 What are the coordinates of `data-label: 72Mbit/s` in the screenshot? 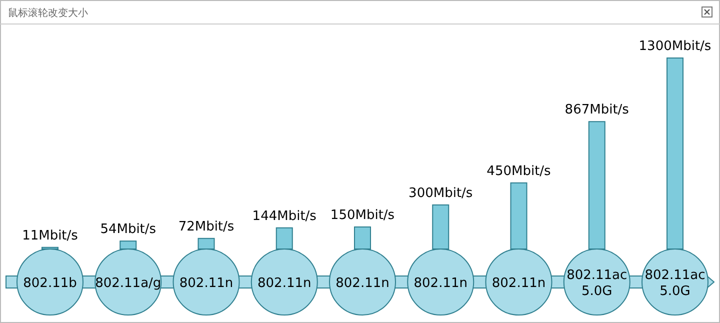 It's located at (206, 226).